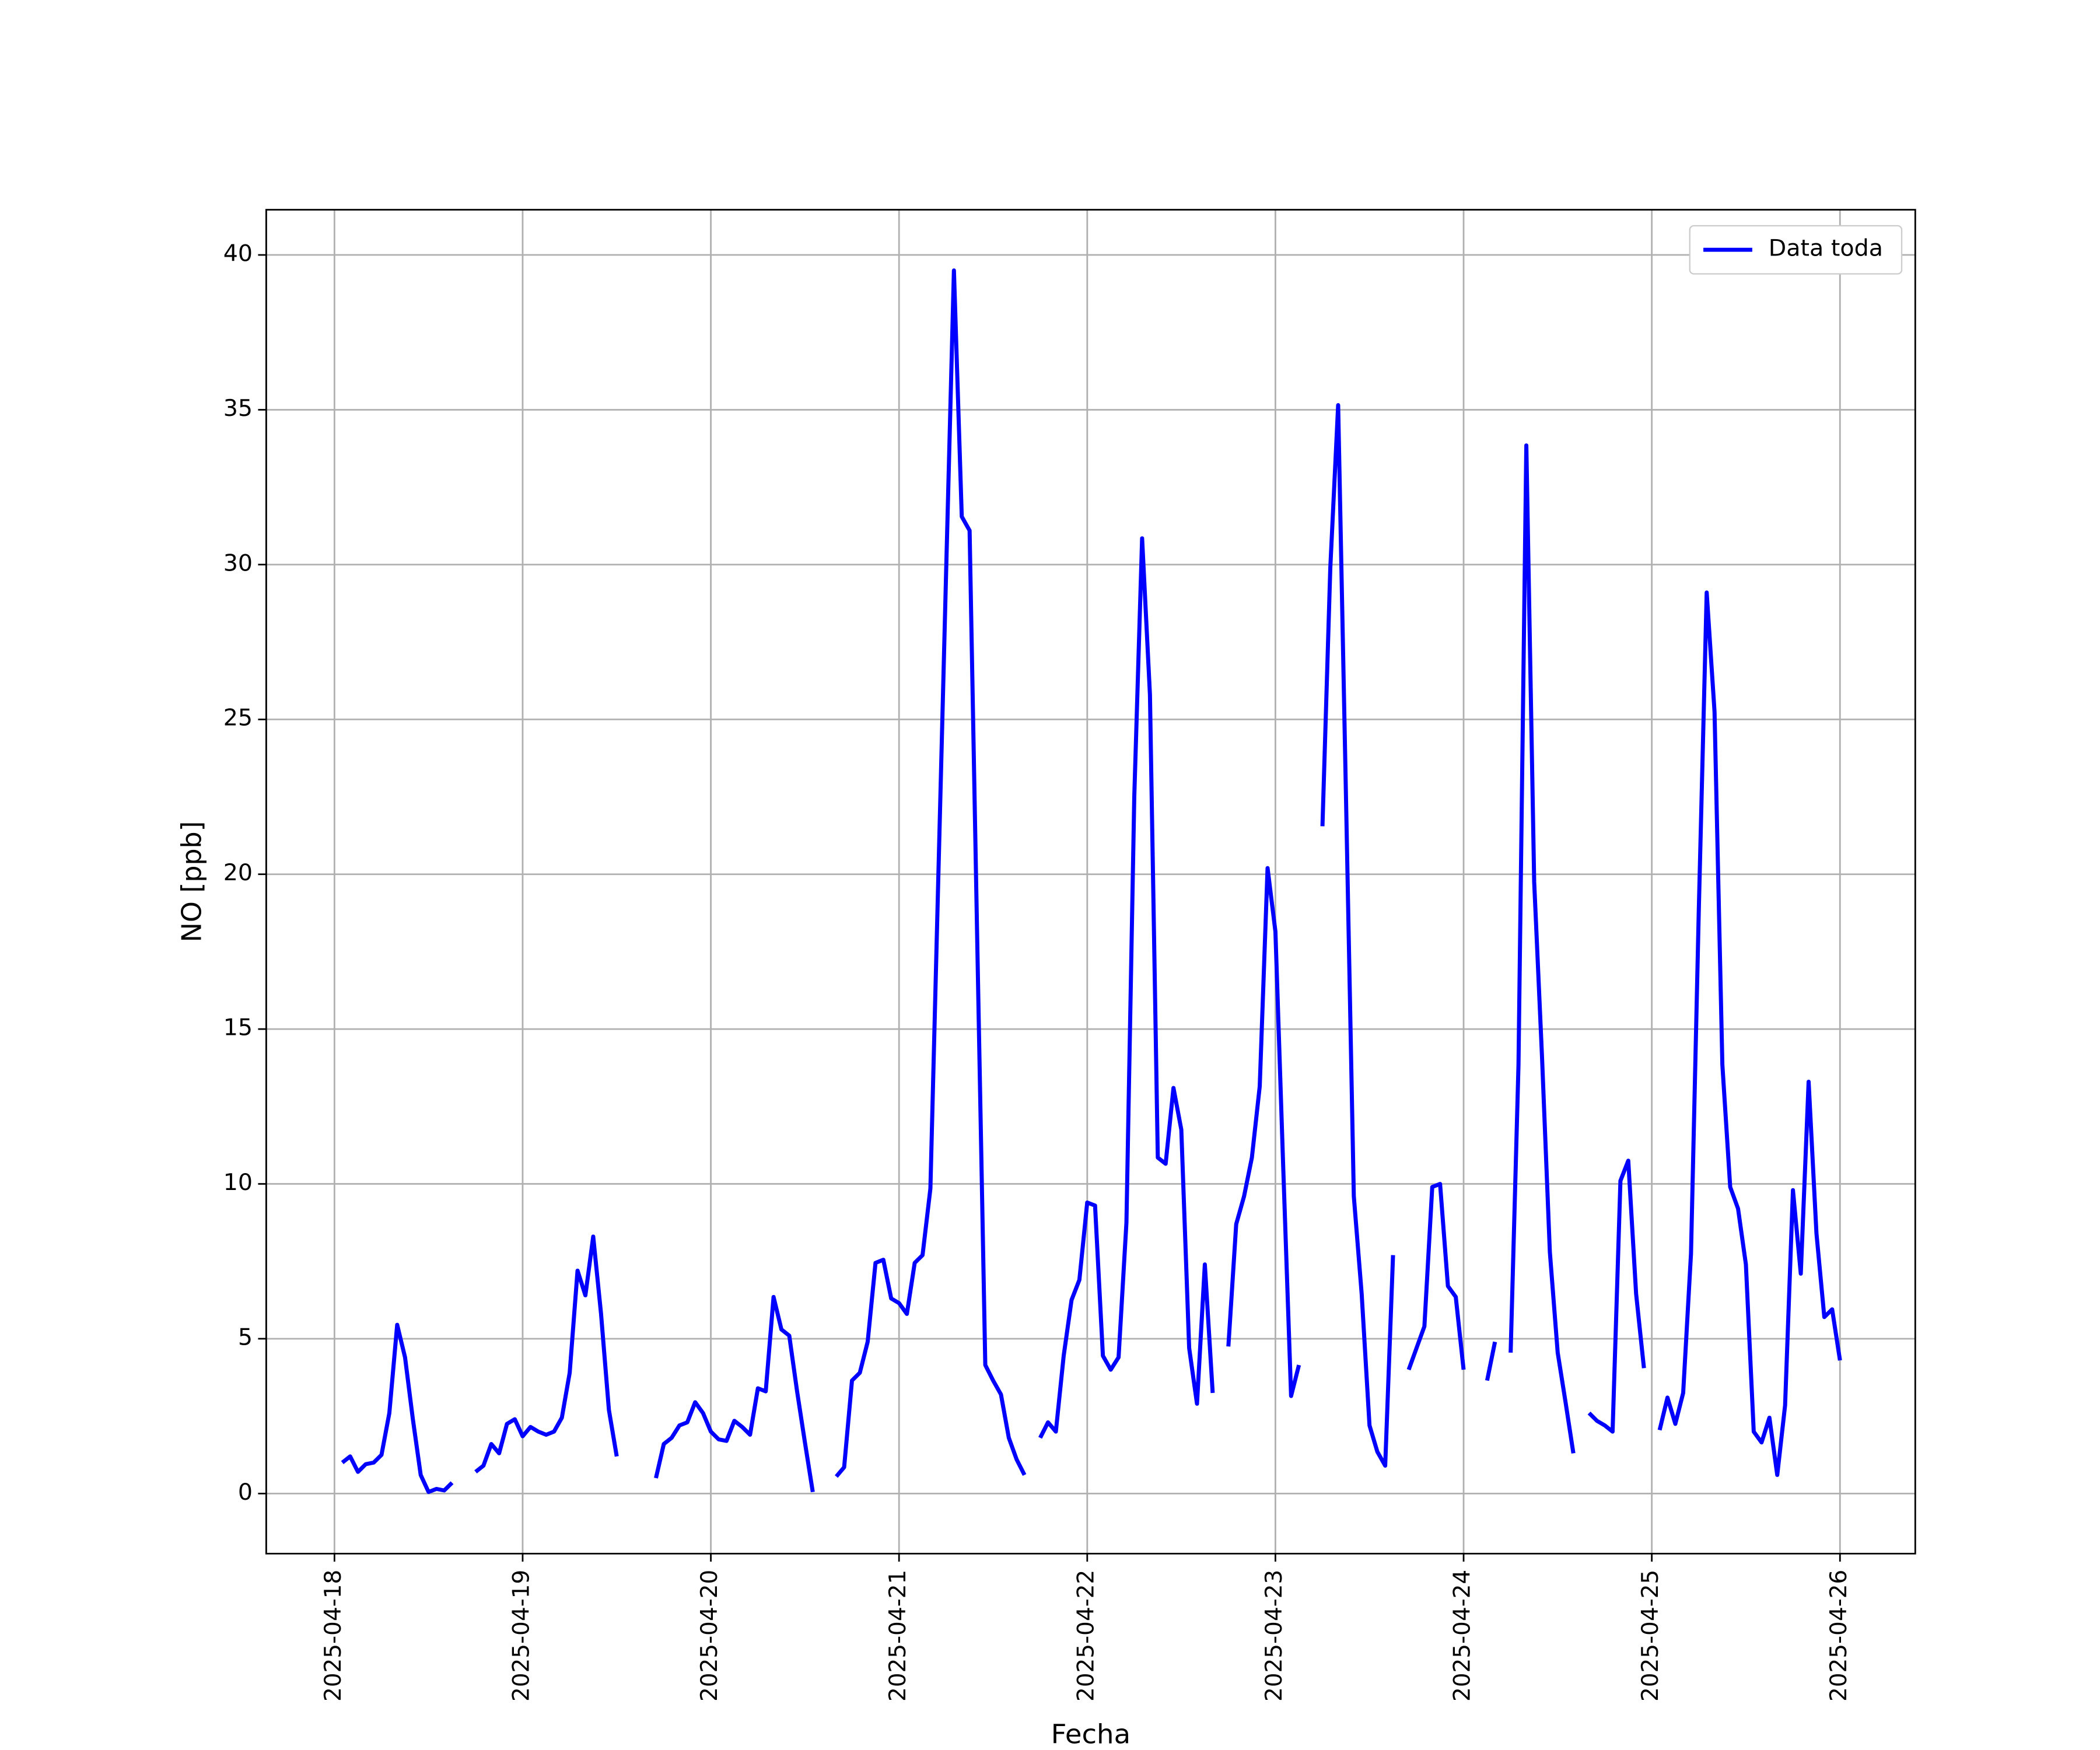 The width and height of the screenshot is (2100, 1750). I want to click on y-tick-label: 15, so click(238, 1028).